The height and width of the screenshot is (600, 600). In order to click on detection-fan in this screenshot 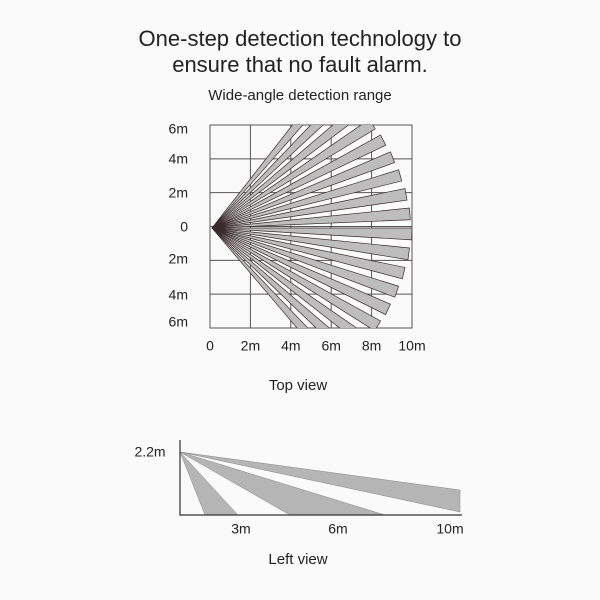, I will do `click(311, 226)`.